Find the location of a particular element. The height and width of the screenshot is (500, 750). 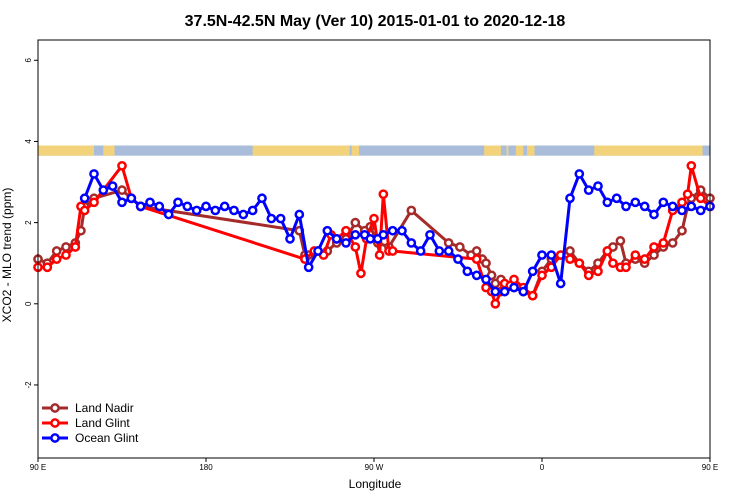

x-tick-label: 90 W is located at coordinates (374, 467).